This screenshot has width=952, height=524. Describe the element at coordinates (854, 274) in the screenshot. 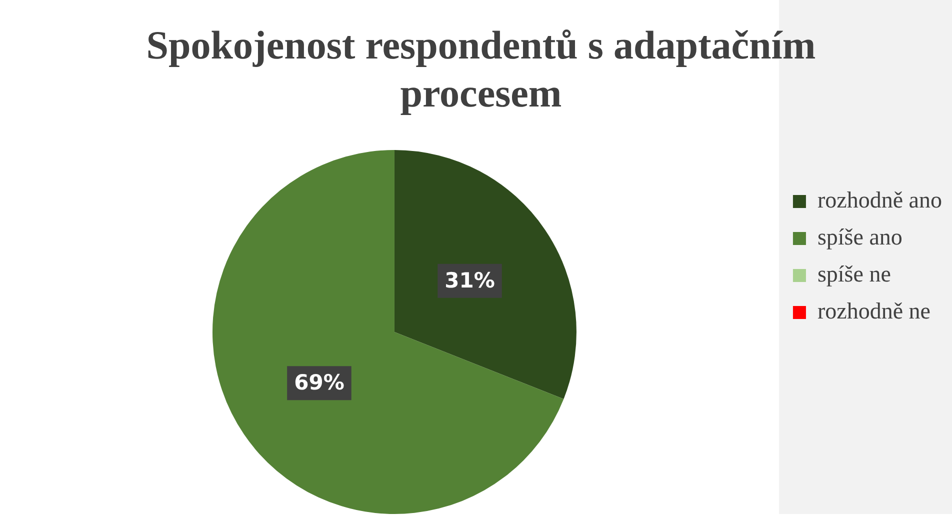

I see `legend-label: spíše ne` at that location.